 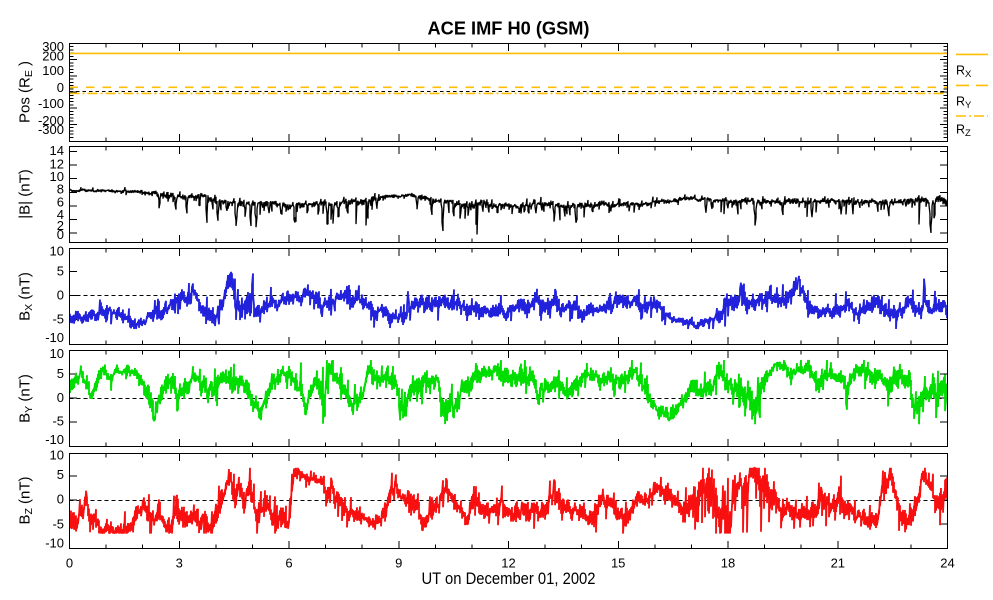 I want to click on svg-text: BY (nT), so click(x=26, y=398).